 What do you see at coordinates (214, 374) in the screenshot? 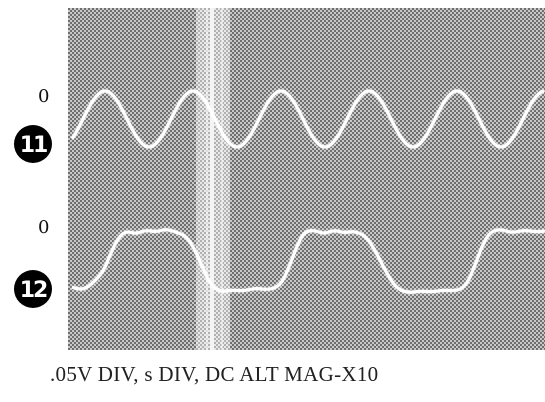
I see `scope-settings-caption: .05V DIV, s DIV, DC ALT MAG-X10` at bounding box center [214, 374].